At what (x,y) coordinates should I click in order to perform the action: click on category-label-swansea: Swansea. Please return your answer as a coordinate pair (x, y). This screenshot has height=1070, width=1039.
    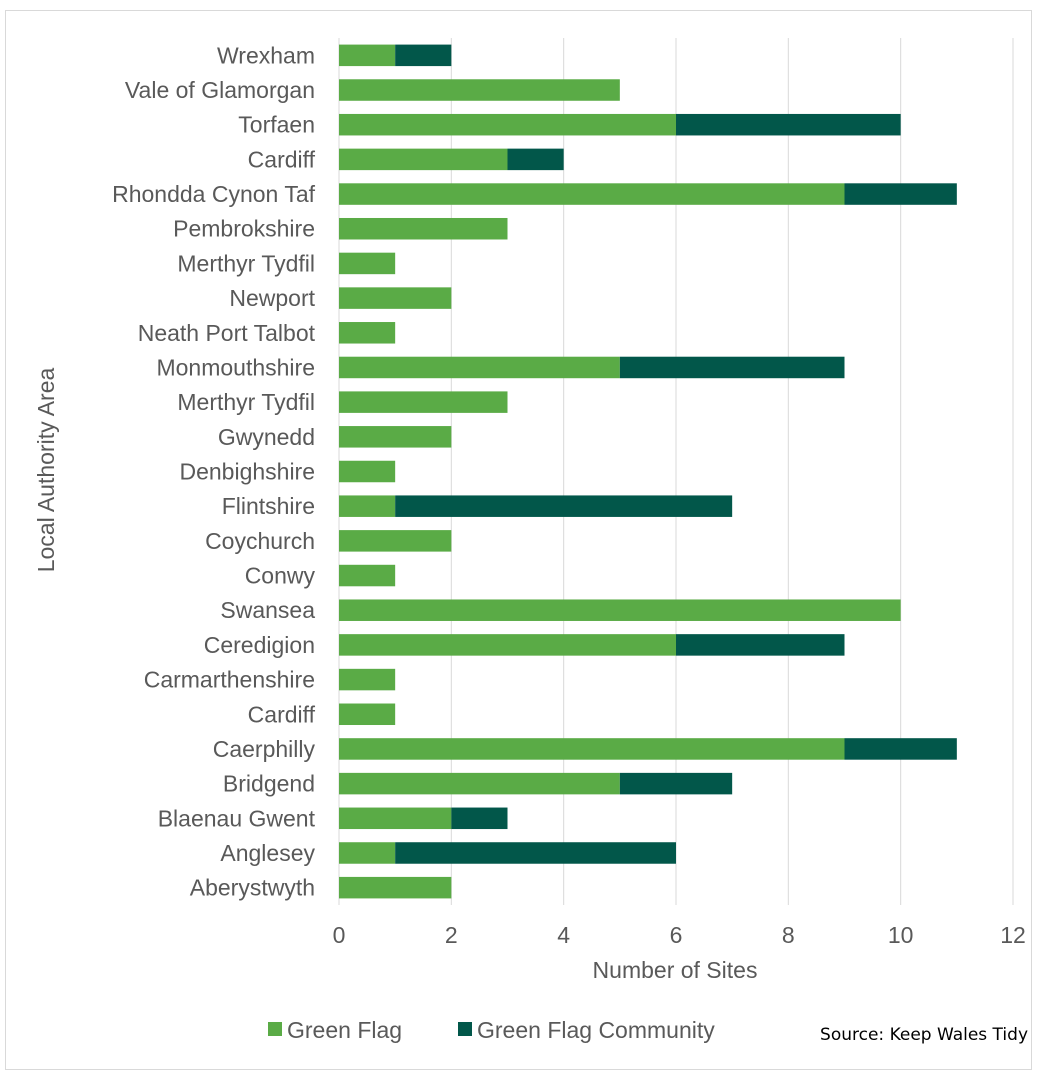
    Looking at the image, I should click on (267, 610).